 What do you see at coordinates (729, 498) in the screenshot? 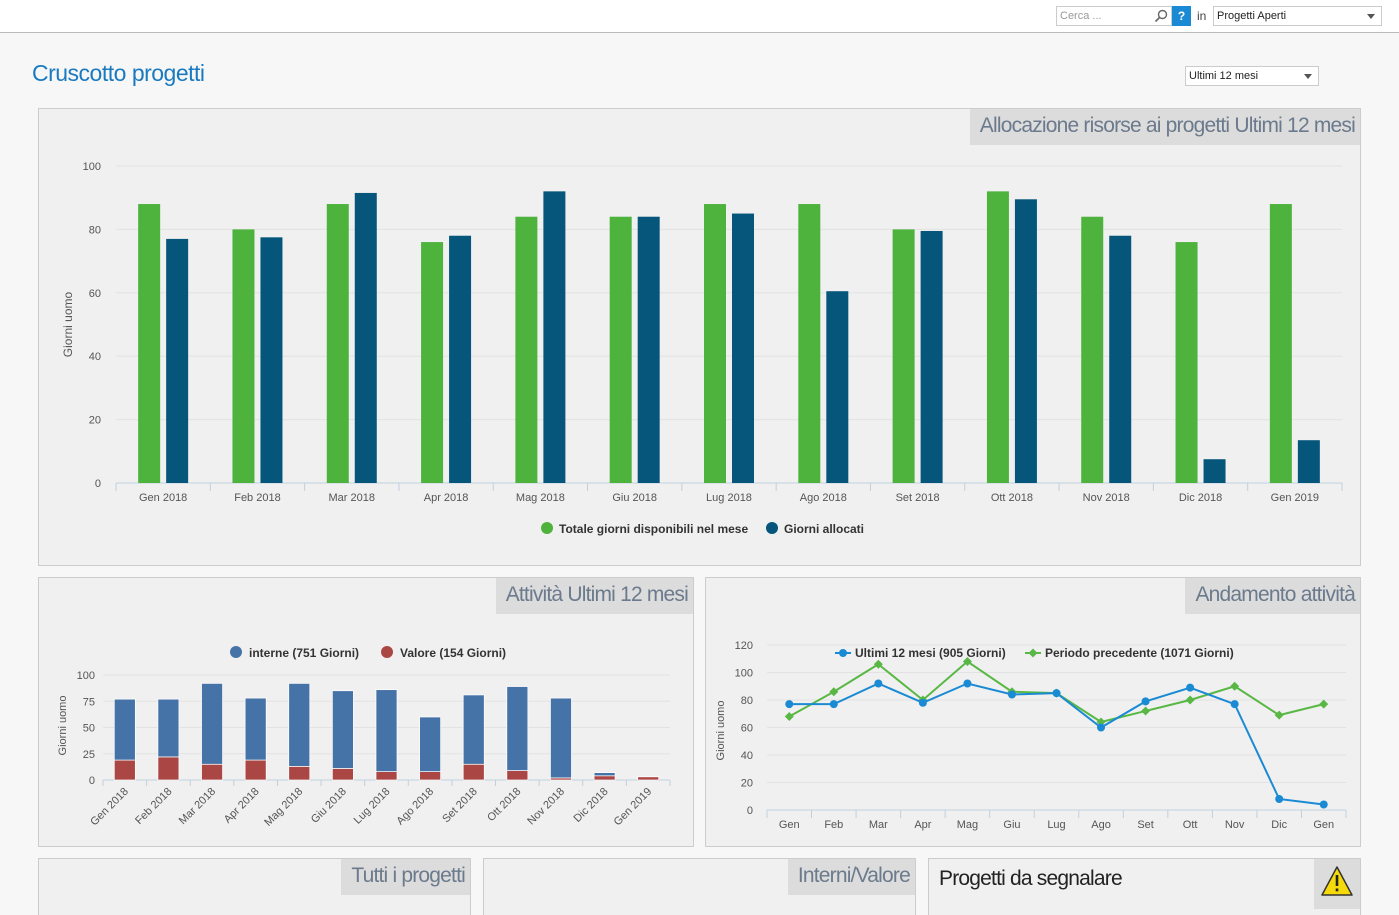
I see `x-tick-label: Lug 2018` at bounding box center [729, 498].